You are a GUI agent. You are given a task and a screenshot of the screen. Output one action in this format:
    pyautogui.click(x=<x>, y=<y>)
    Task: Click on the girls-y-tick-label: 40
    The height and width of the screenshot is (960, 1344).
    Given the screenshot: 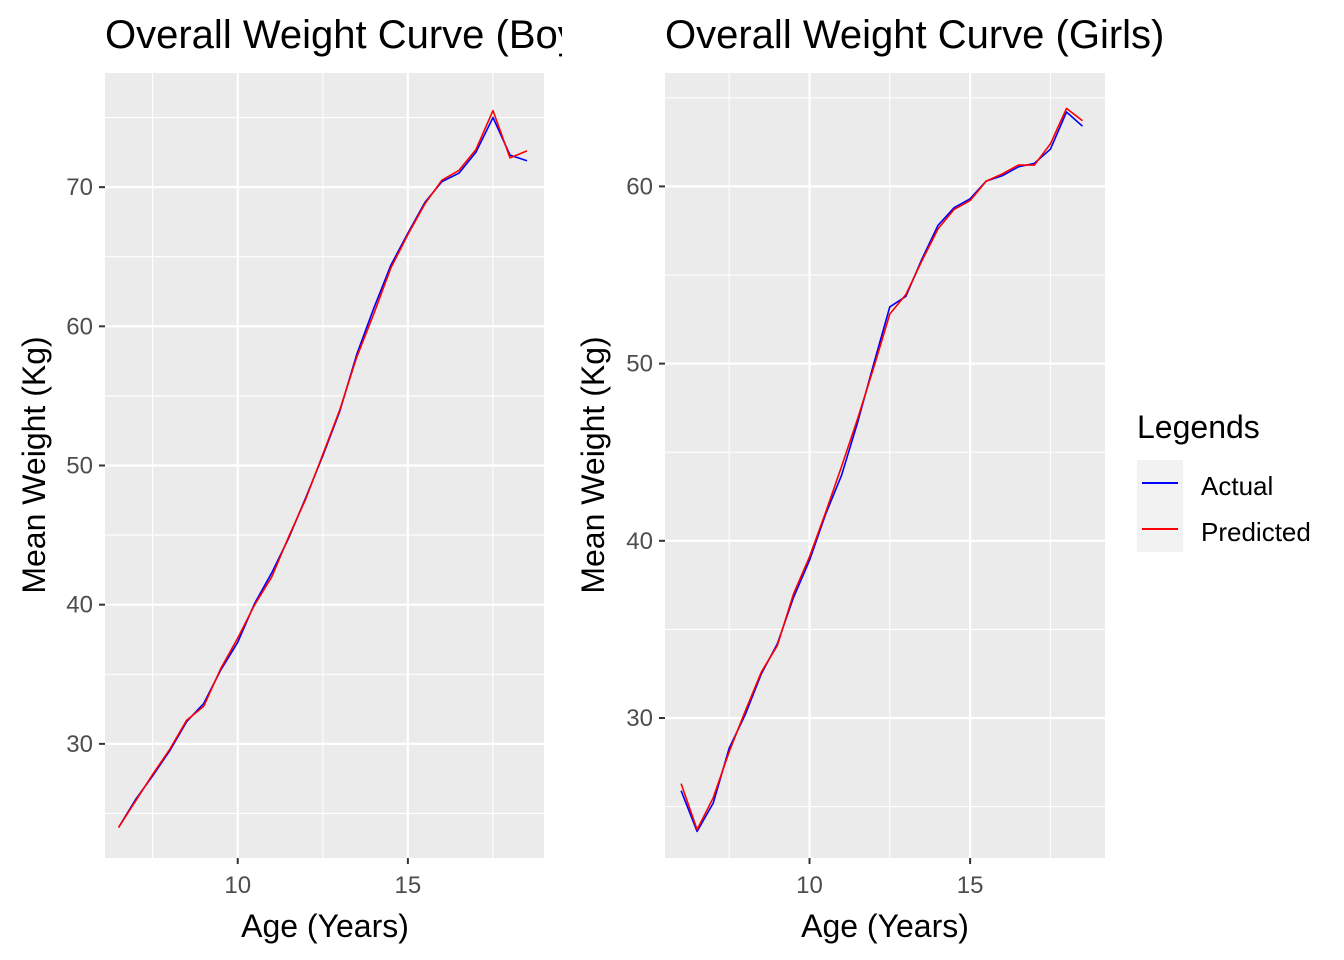 What is the action you would take?
    pyautogui.click(x=639, y=541)
    